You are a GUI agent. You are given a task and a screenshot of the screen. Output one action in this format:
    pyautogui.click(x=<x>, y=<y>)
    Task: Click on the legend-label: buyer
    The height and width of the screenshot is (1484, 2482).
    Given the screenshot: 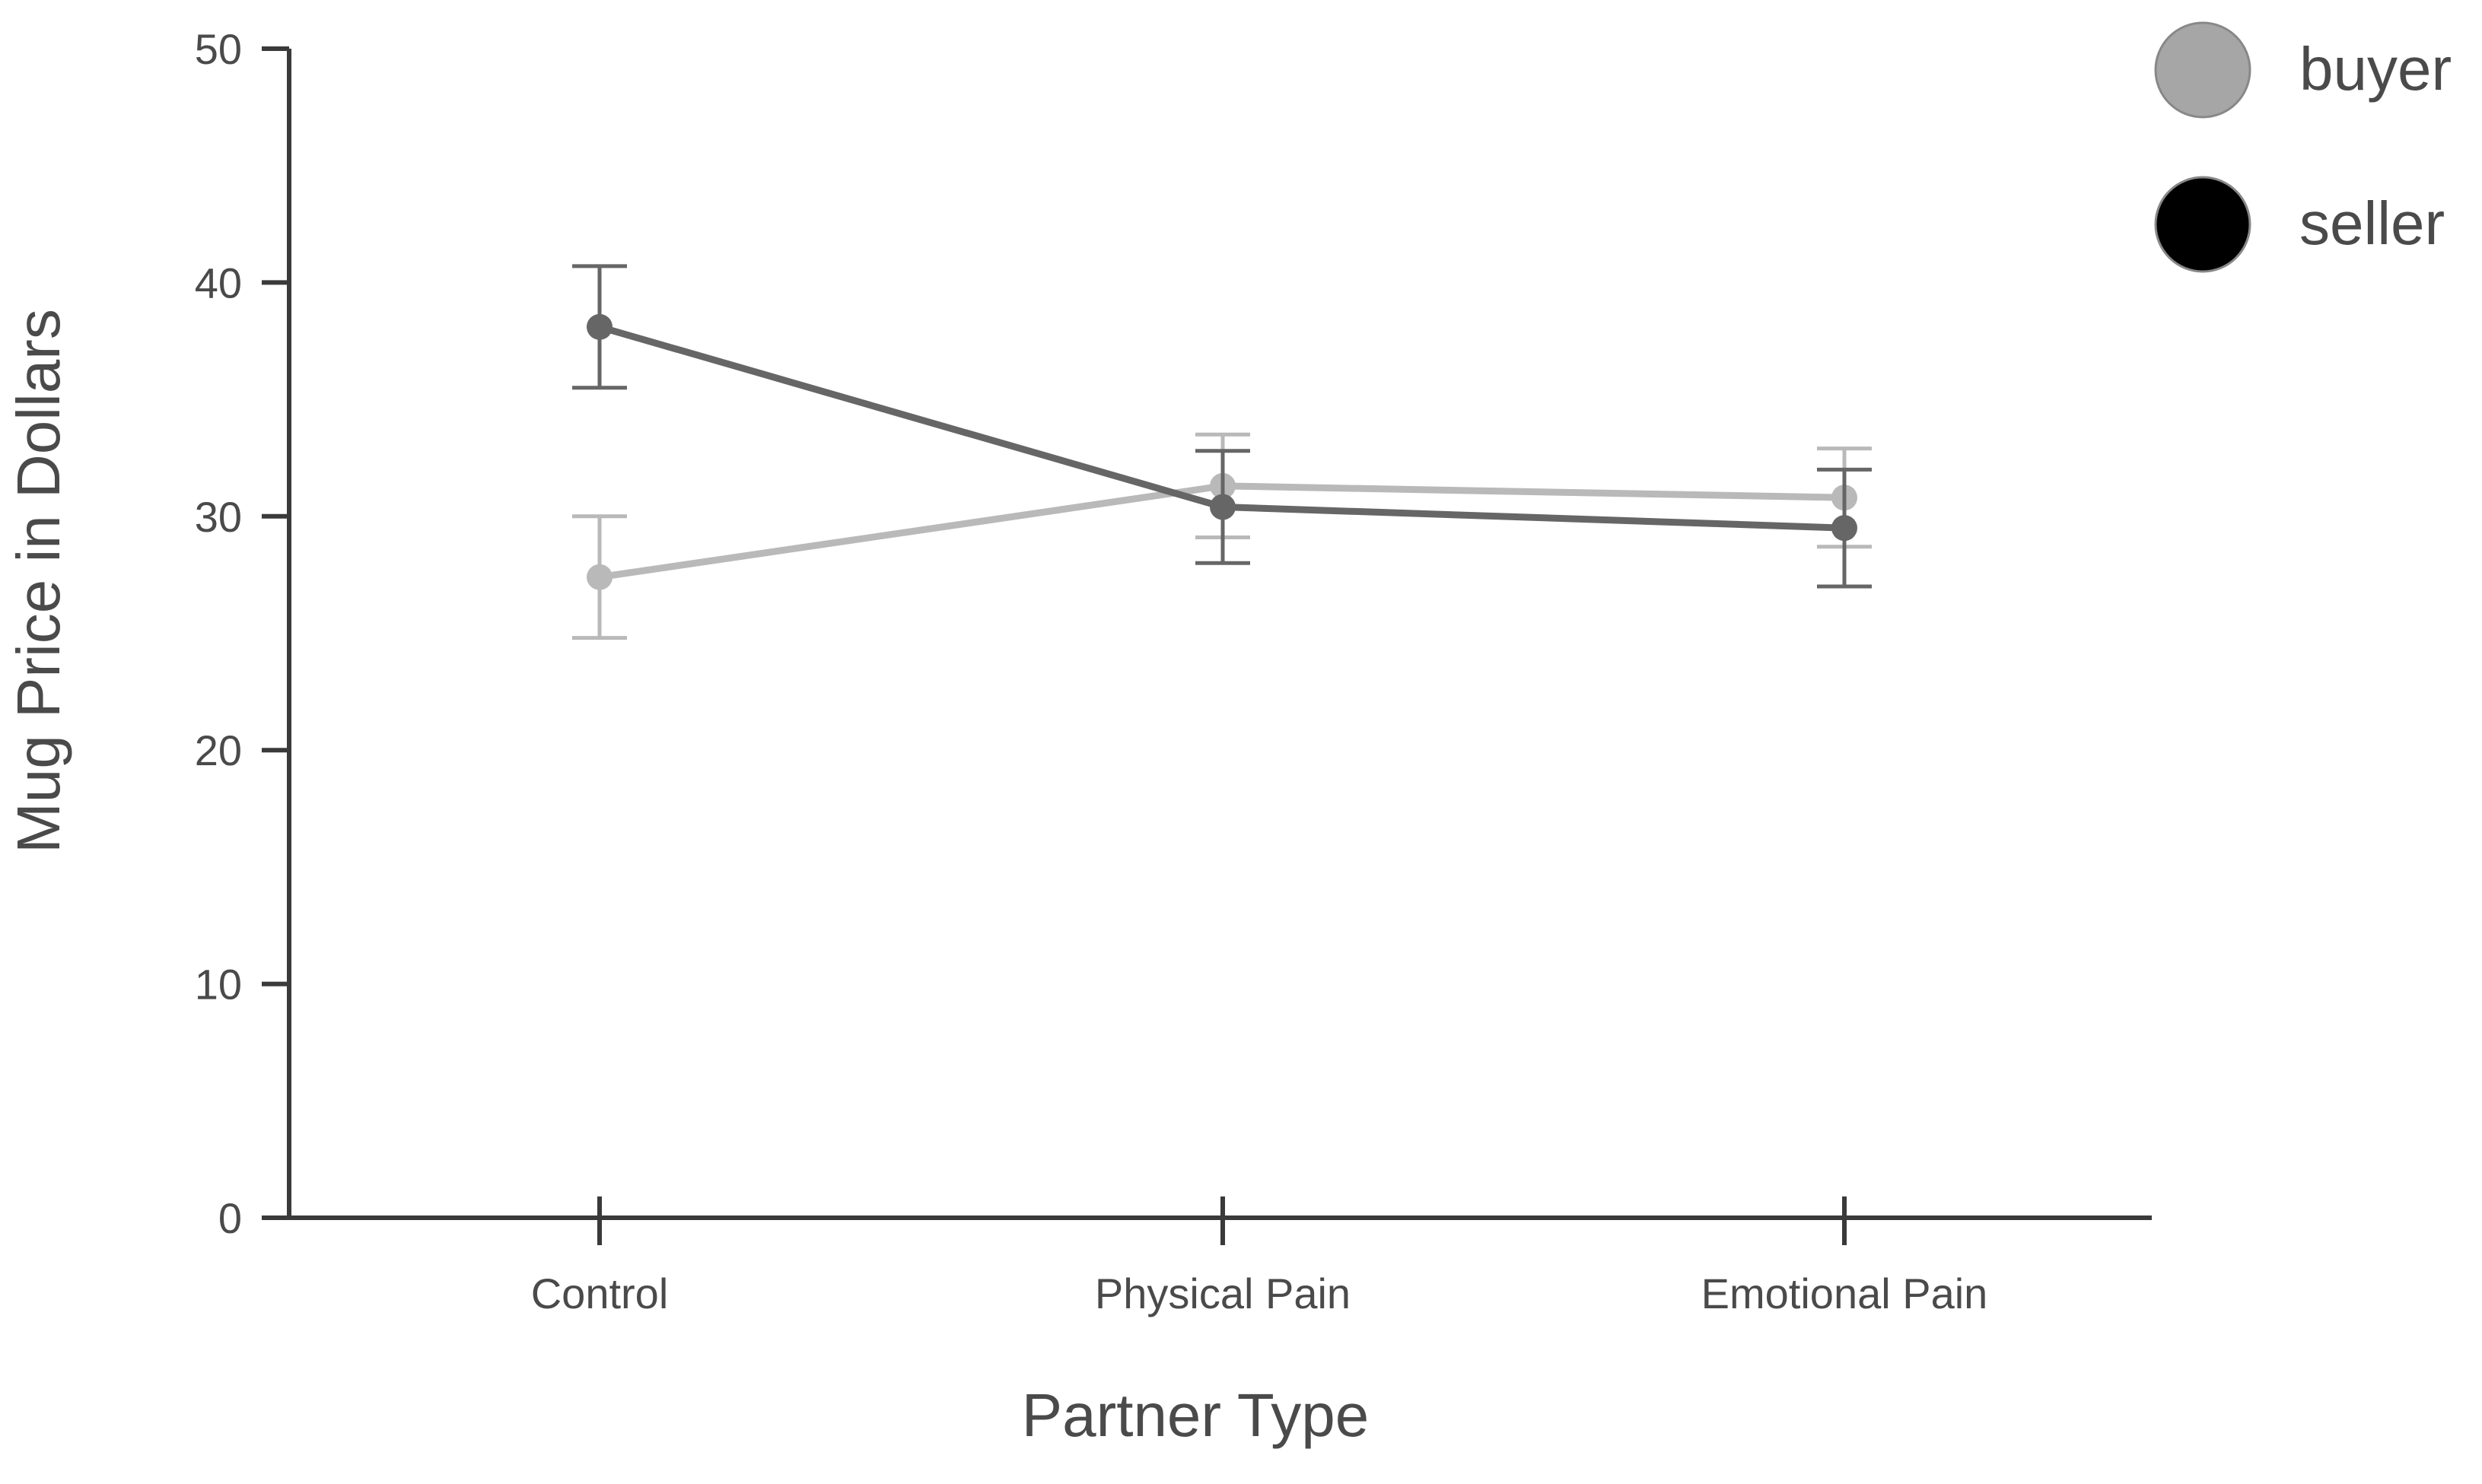 What is the action you would take?
    pyautogui.click(x=2375, y=69)
    